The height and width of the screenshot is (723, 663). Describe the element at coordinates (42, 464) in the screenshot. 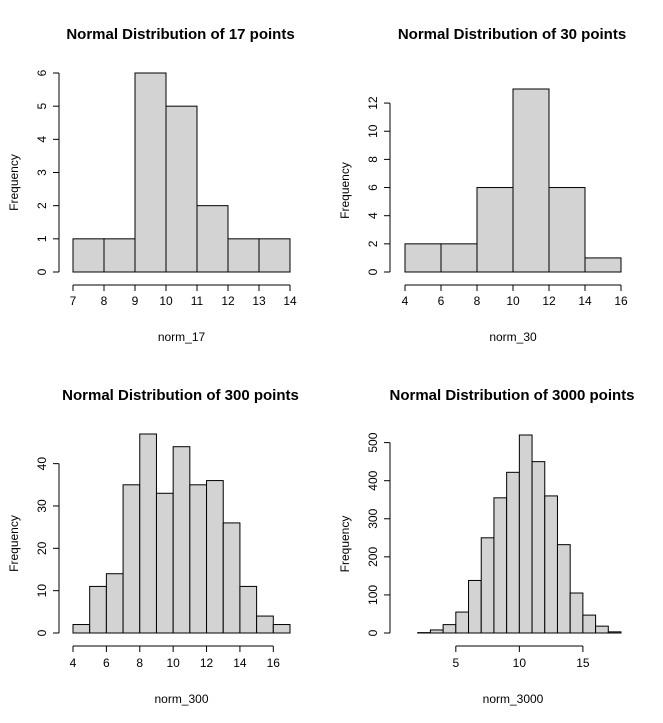

I see `y-tick-label: 40` at that location.